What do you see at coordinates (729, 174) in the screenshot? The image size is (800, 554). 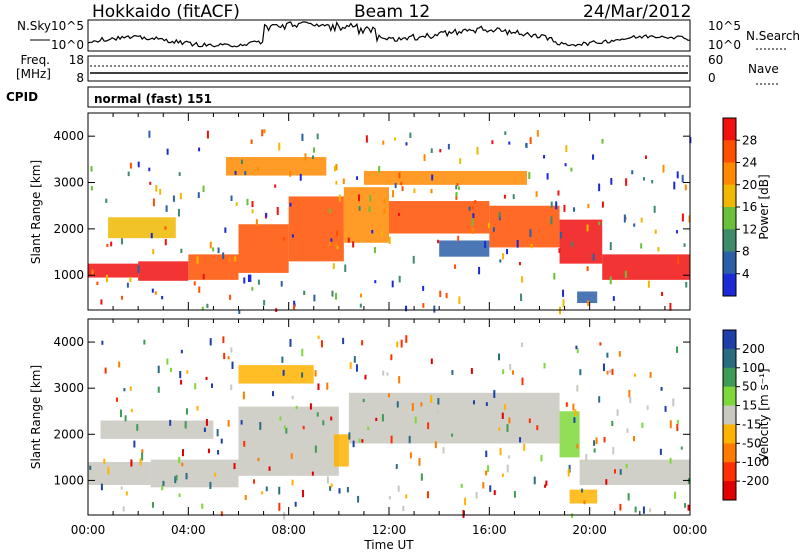 I see `colorbar-cell` at bounding box center [729, 174].